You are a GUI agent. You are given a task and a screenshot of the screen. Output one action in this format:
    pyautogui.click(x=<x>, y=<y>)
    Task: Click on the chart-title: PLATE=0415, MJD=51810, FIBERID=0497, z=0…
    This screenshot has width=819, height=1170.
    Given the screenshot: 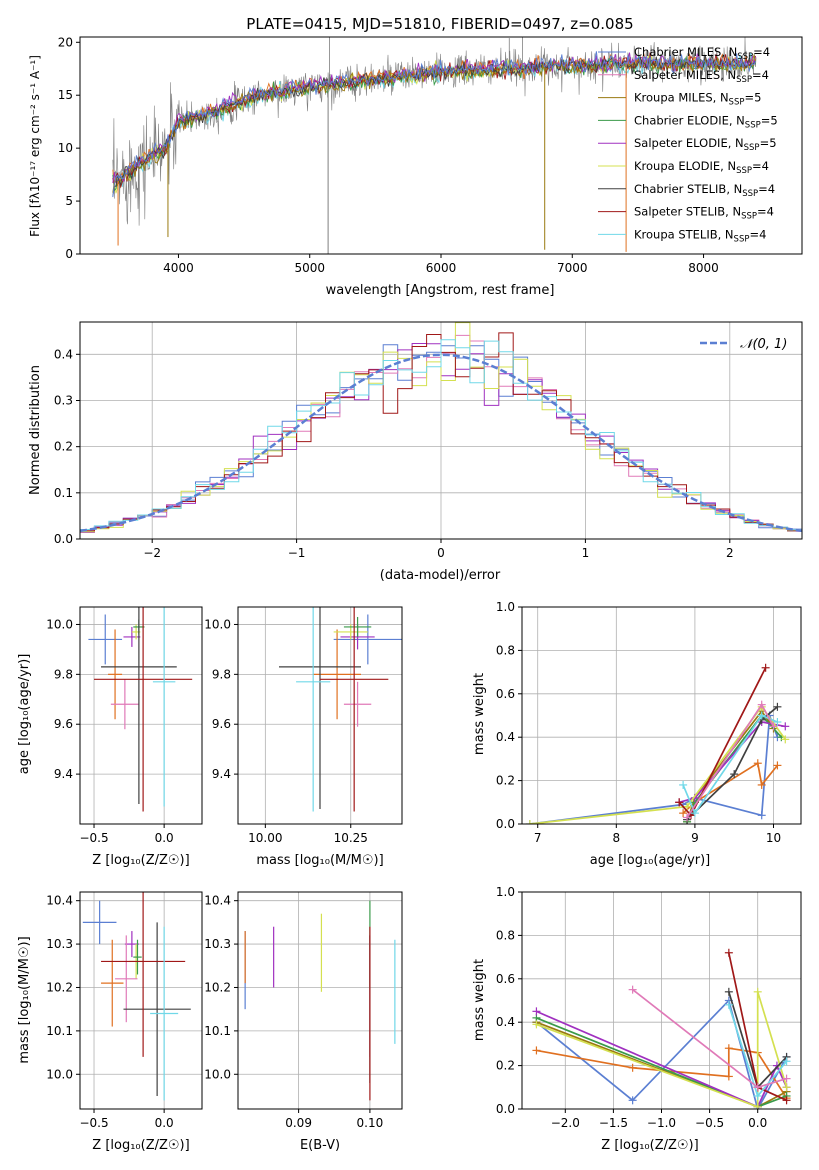 What is the action you would take?
    pyautogui.click(x=439, y=24)
    